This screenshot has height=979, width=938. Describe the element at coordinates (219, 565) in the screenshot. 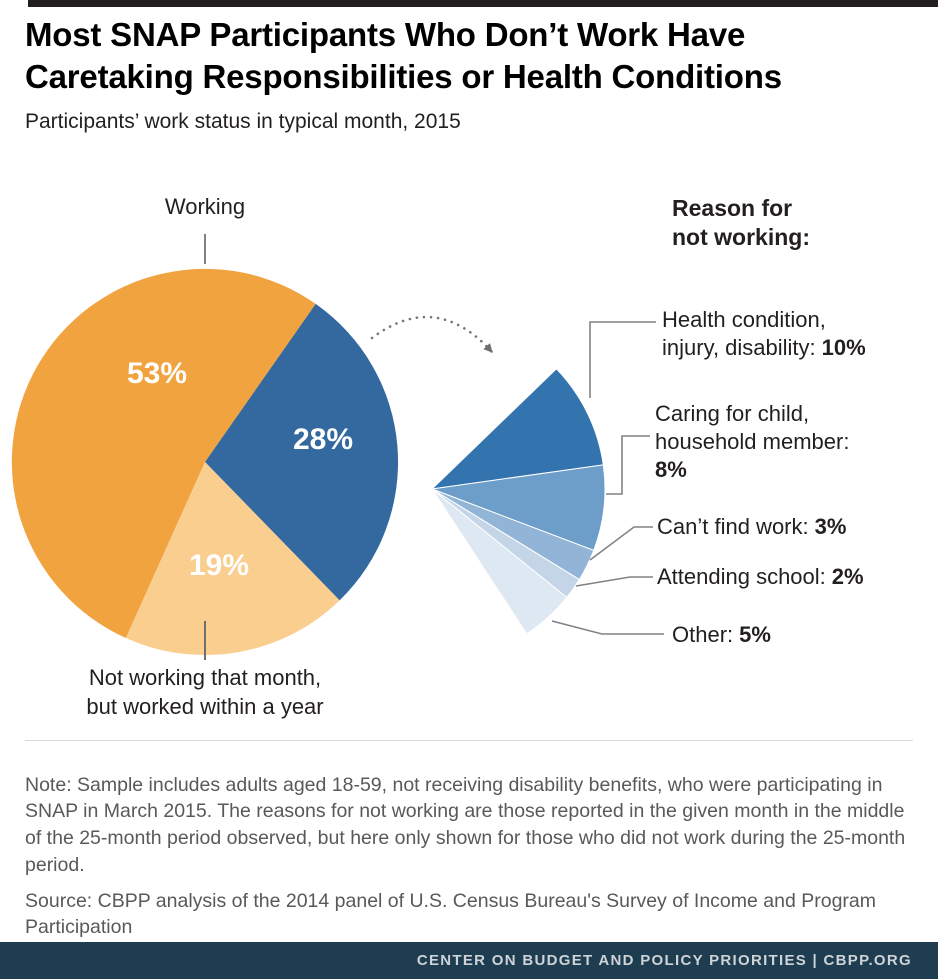

I see `pie-value-worked-within-year: 19%` at that location.